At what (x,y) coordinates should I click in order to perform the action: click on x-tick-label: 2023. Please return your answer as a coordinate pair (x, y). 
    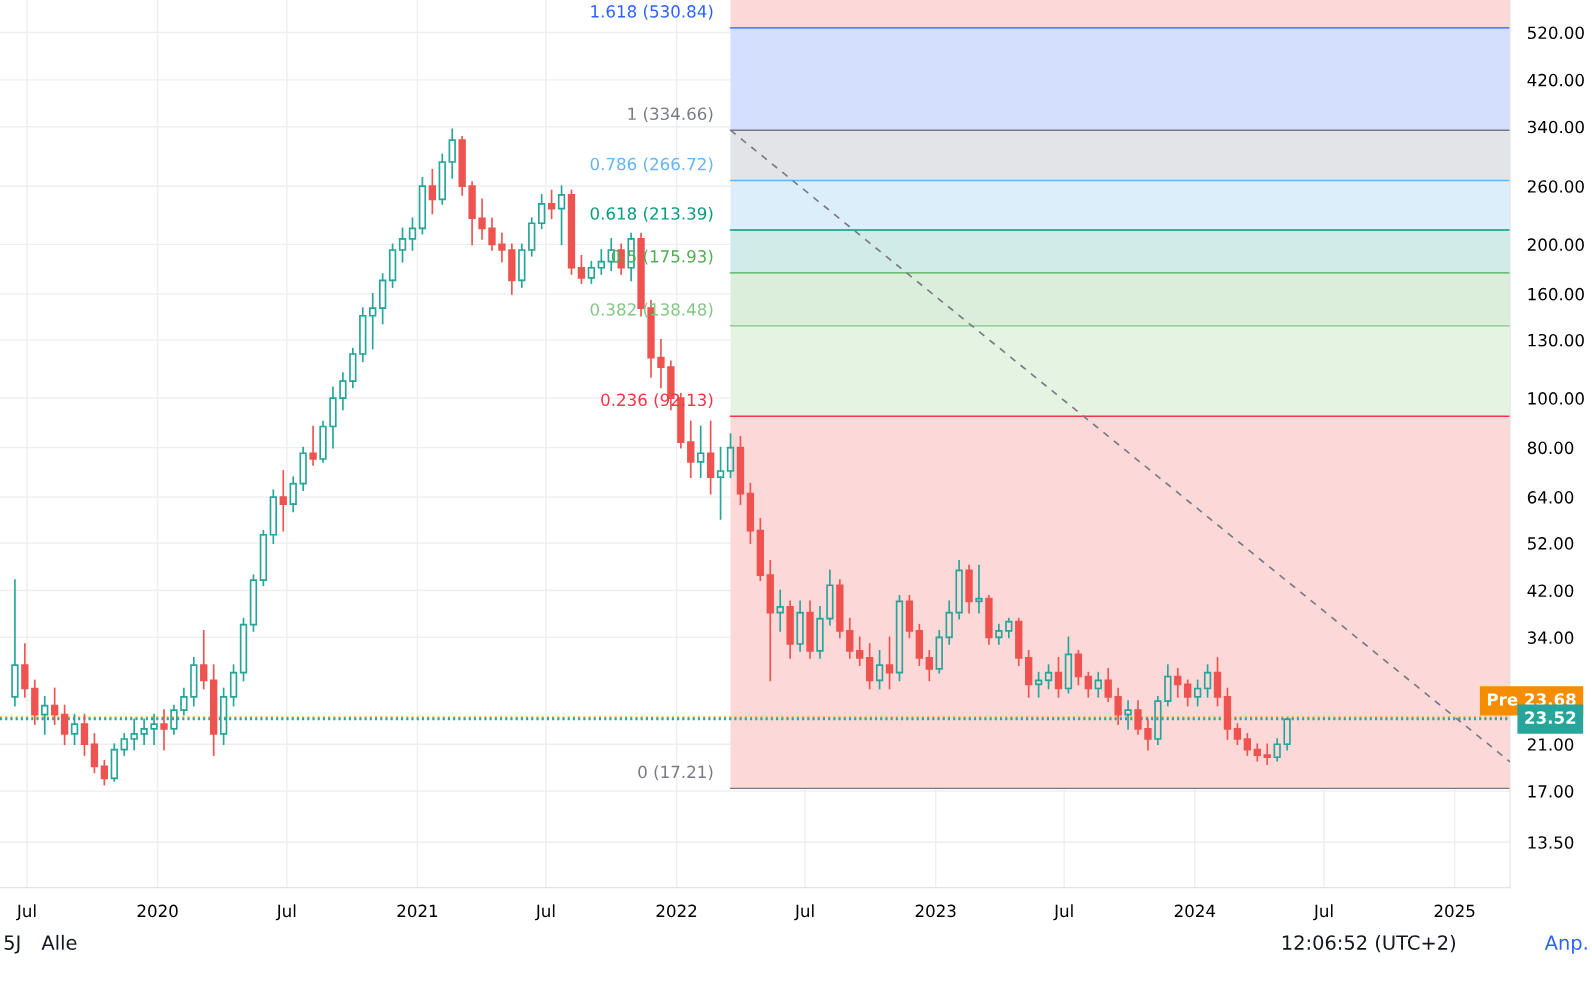
    Looking at the image, I should click on (935, 911).